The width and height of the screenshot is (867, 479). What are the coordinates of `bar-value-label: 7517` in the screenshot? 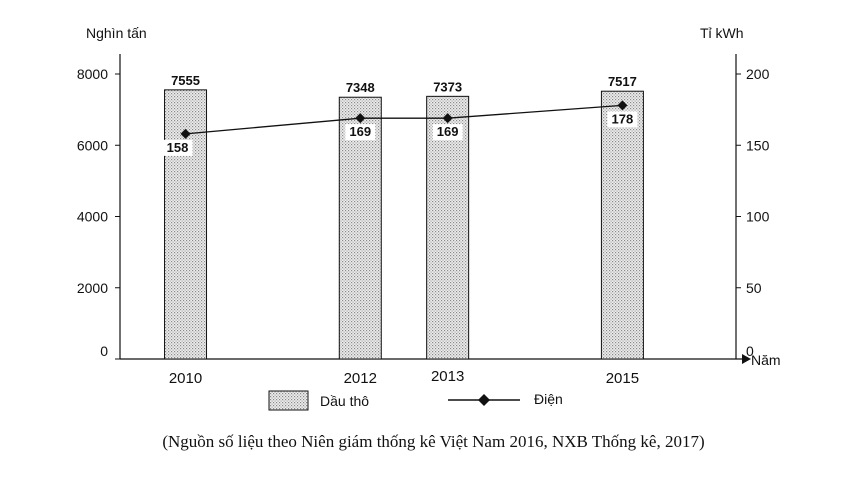 It's located at (622, 81).